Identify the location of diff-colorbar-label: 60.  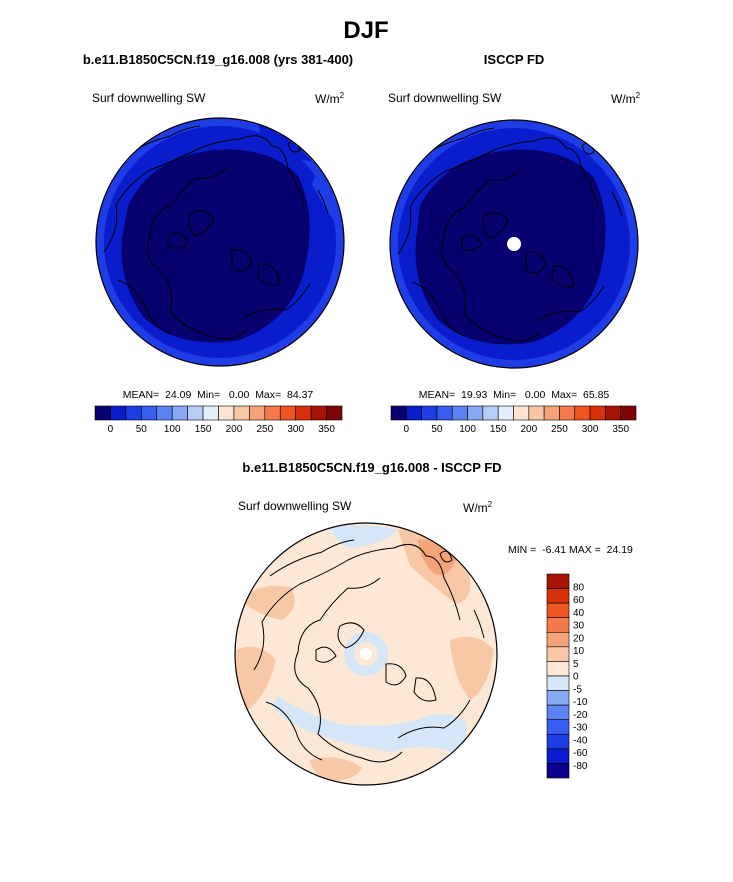
(579, 600).